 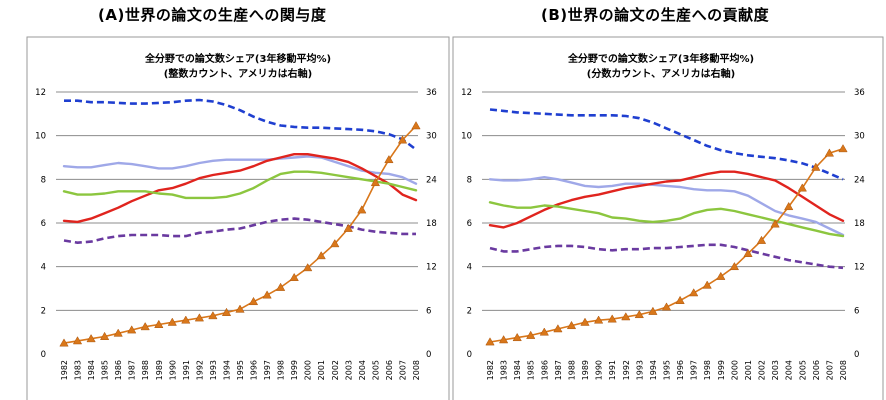 What do you see at coordinates (558, 370) in the screenshot?
I see `chart-b-x-tick: 1987` at bounding box center [558, 370].